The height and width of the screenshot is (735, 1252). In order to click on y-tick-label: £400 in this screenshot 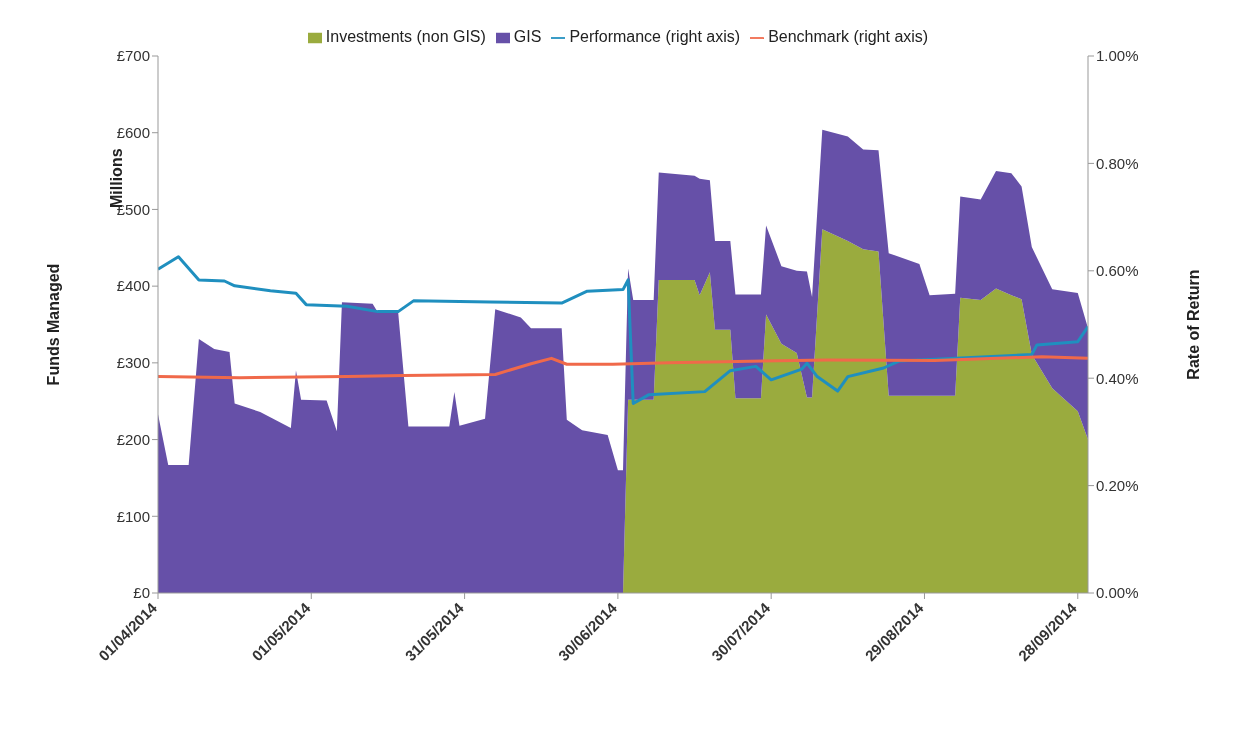, I will do `click(133, 286)`.